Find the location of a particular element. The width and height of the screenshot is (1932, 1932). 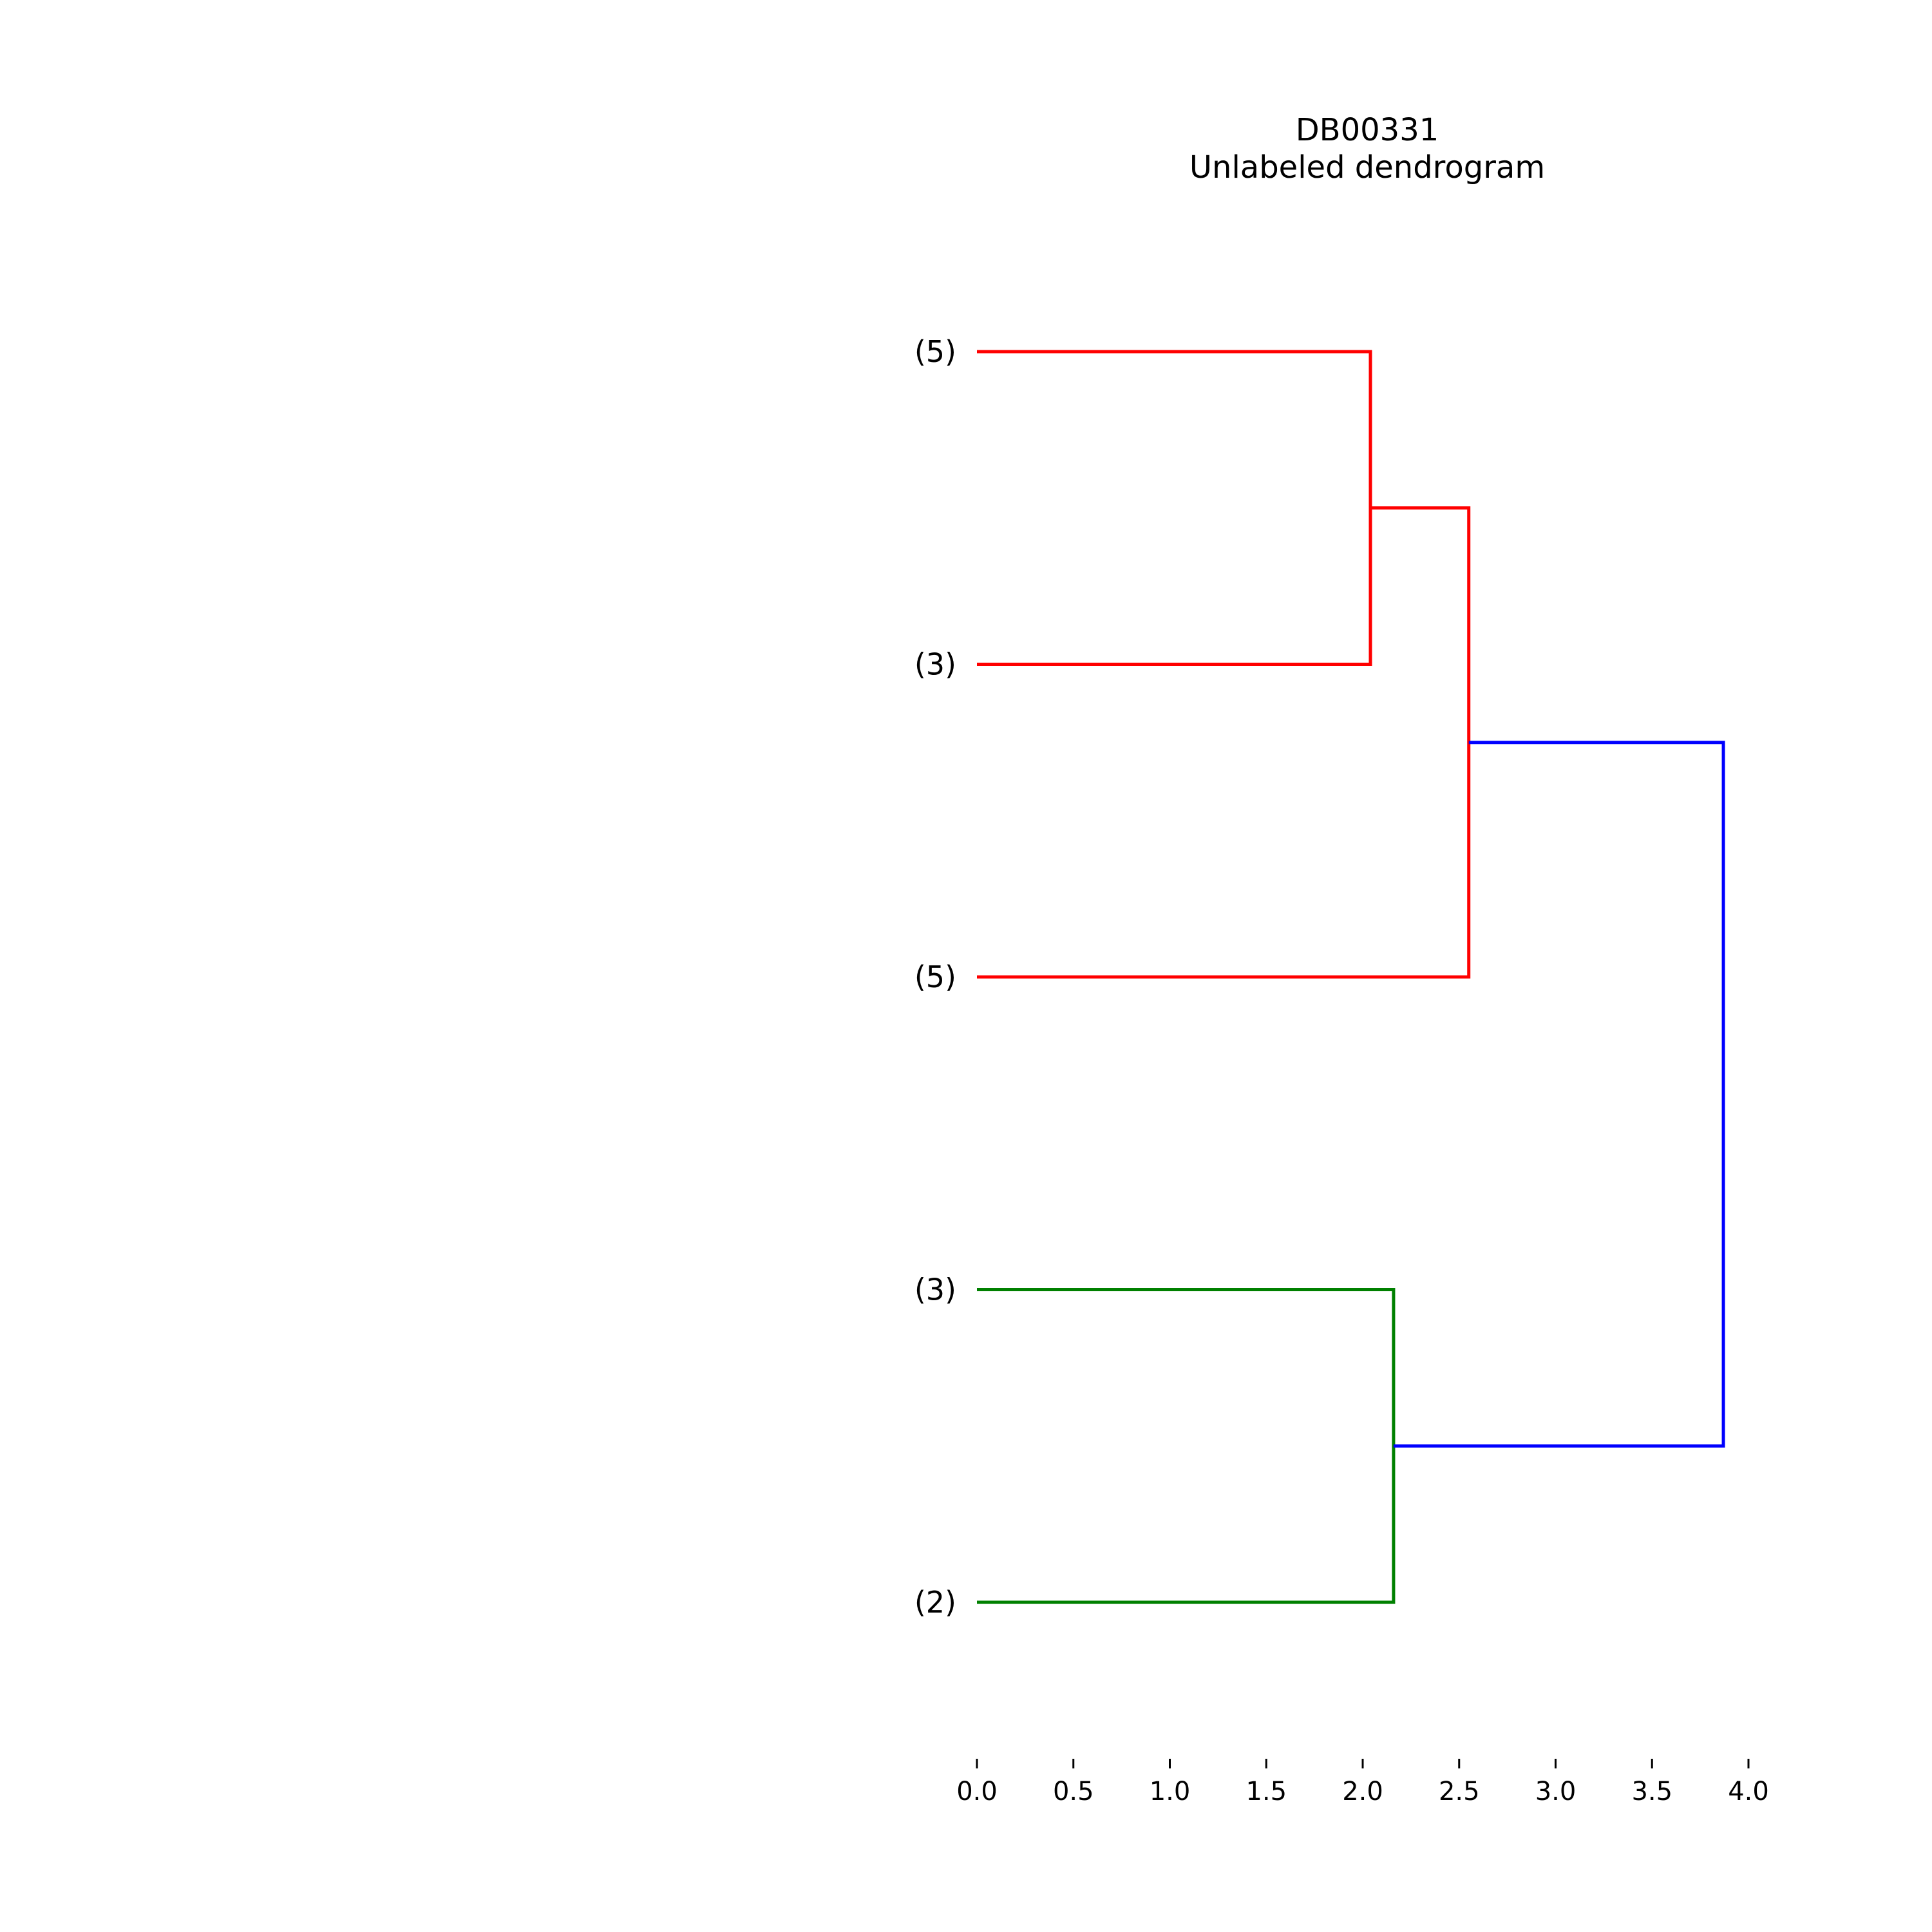

x-tick-label: 1.0 is located at coordinates (1170, 1791).